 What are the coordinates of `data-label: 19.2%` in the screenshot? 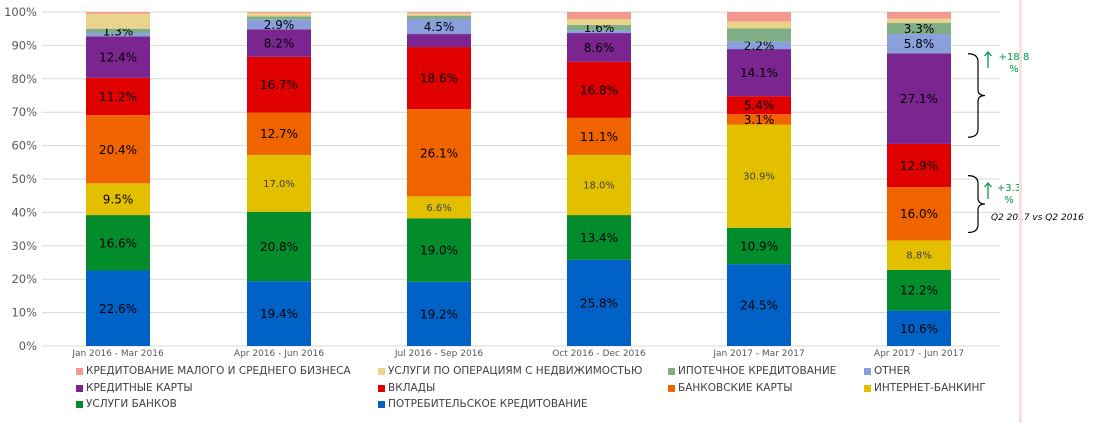 It's located at (439, 314).